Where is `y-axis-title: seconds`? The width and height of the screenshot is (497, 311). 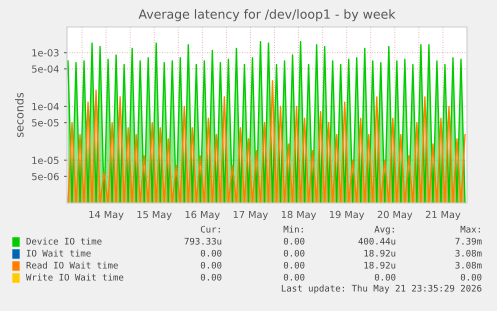 y-axis-title: seconds is located at coordinates (19, 115).